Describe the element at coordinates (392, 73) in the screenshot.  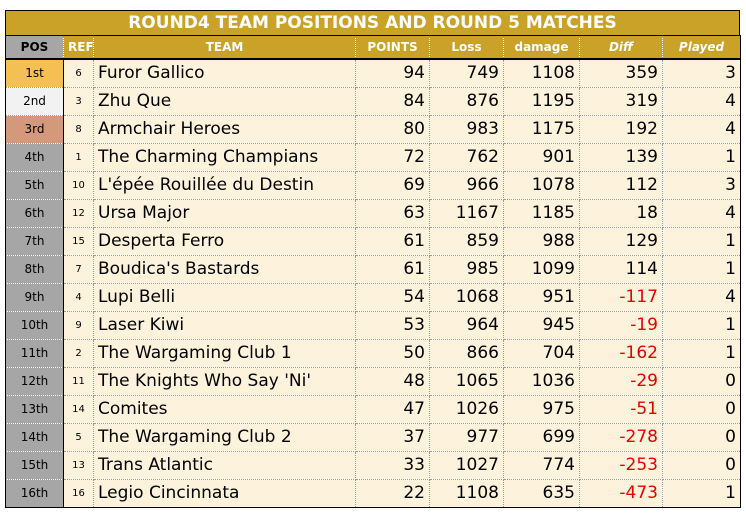
I see `points-cell: 94` at that location.